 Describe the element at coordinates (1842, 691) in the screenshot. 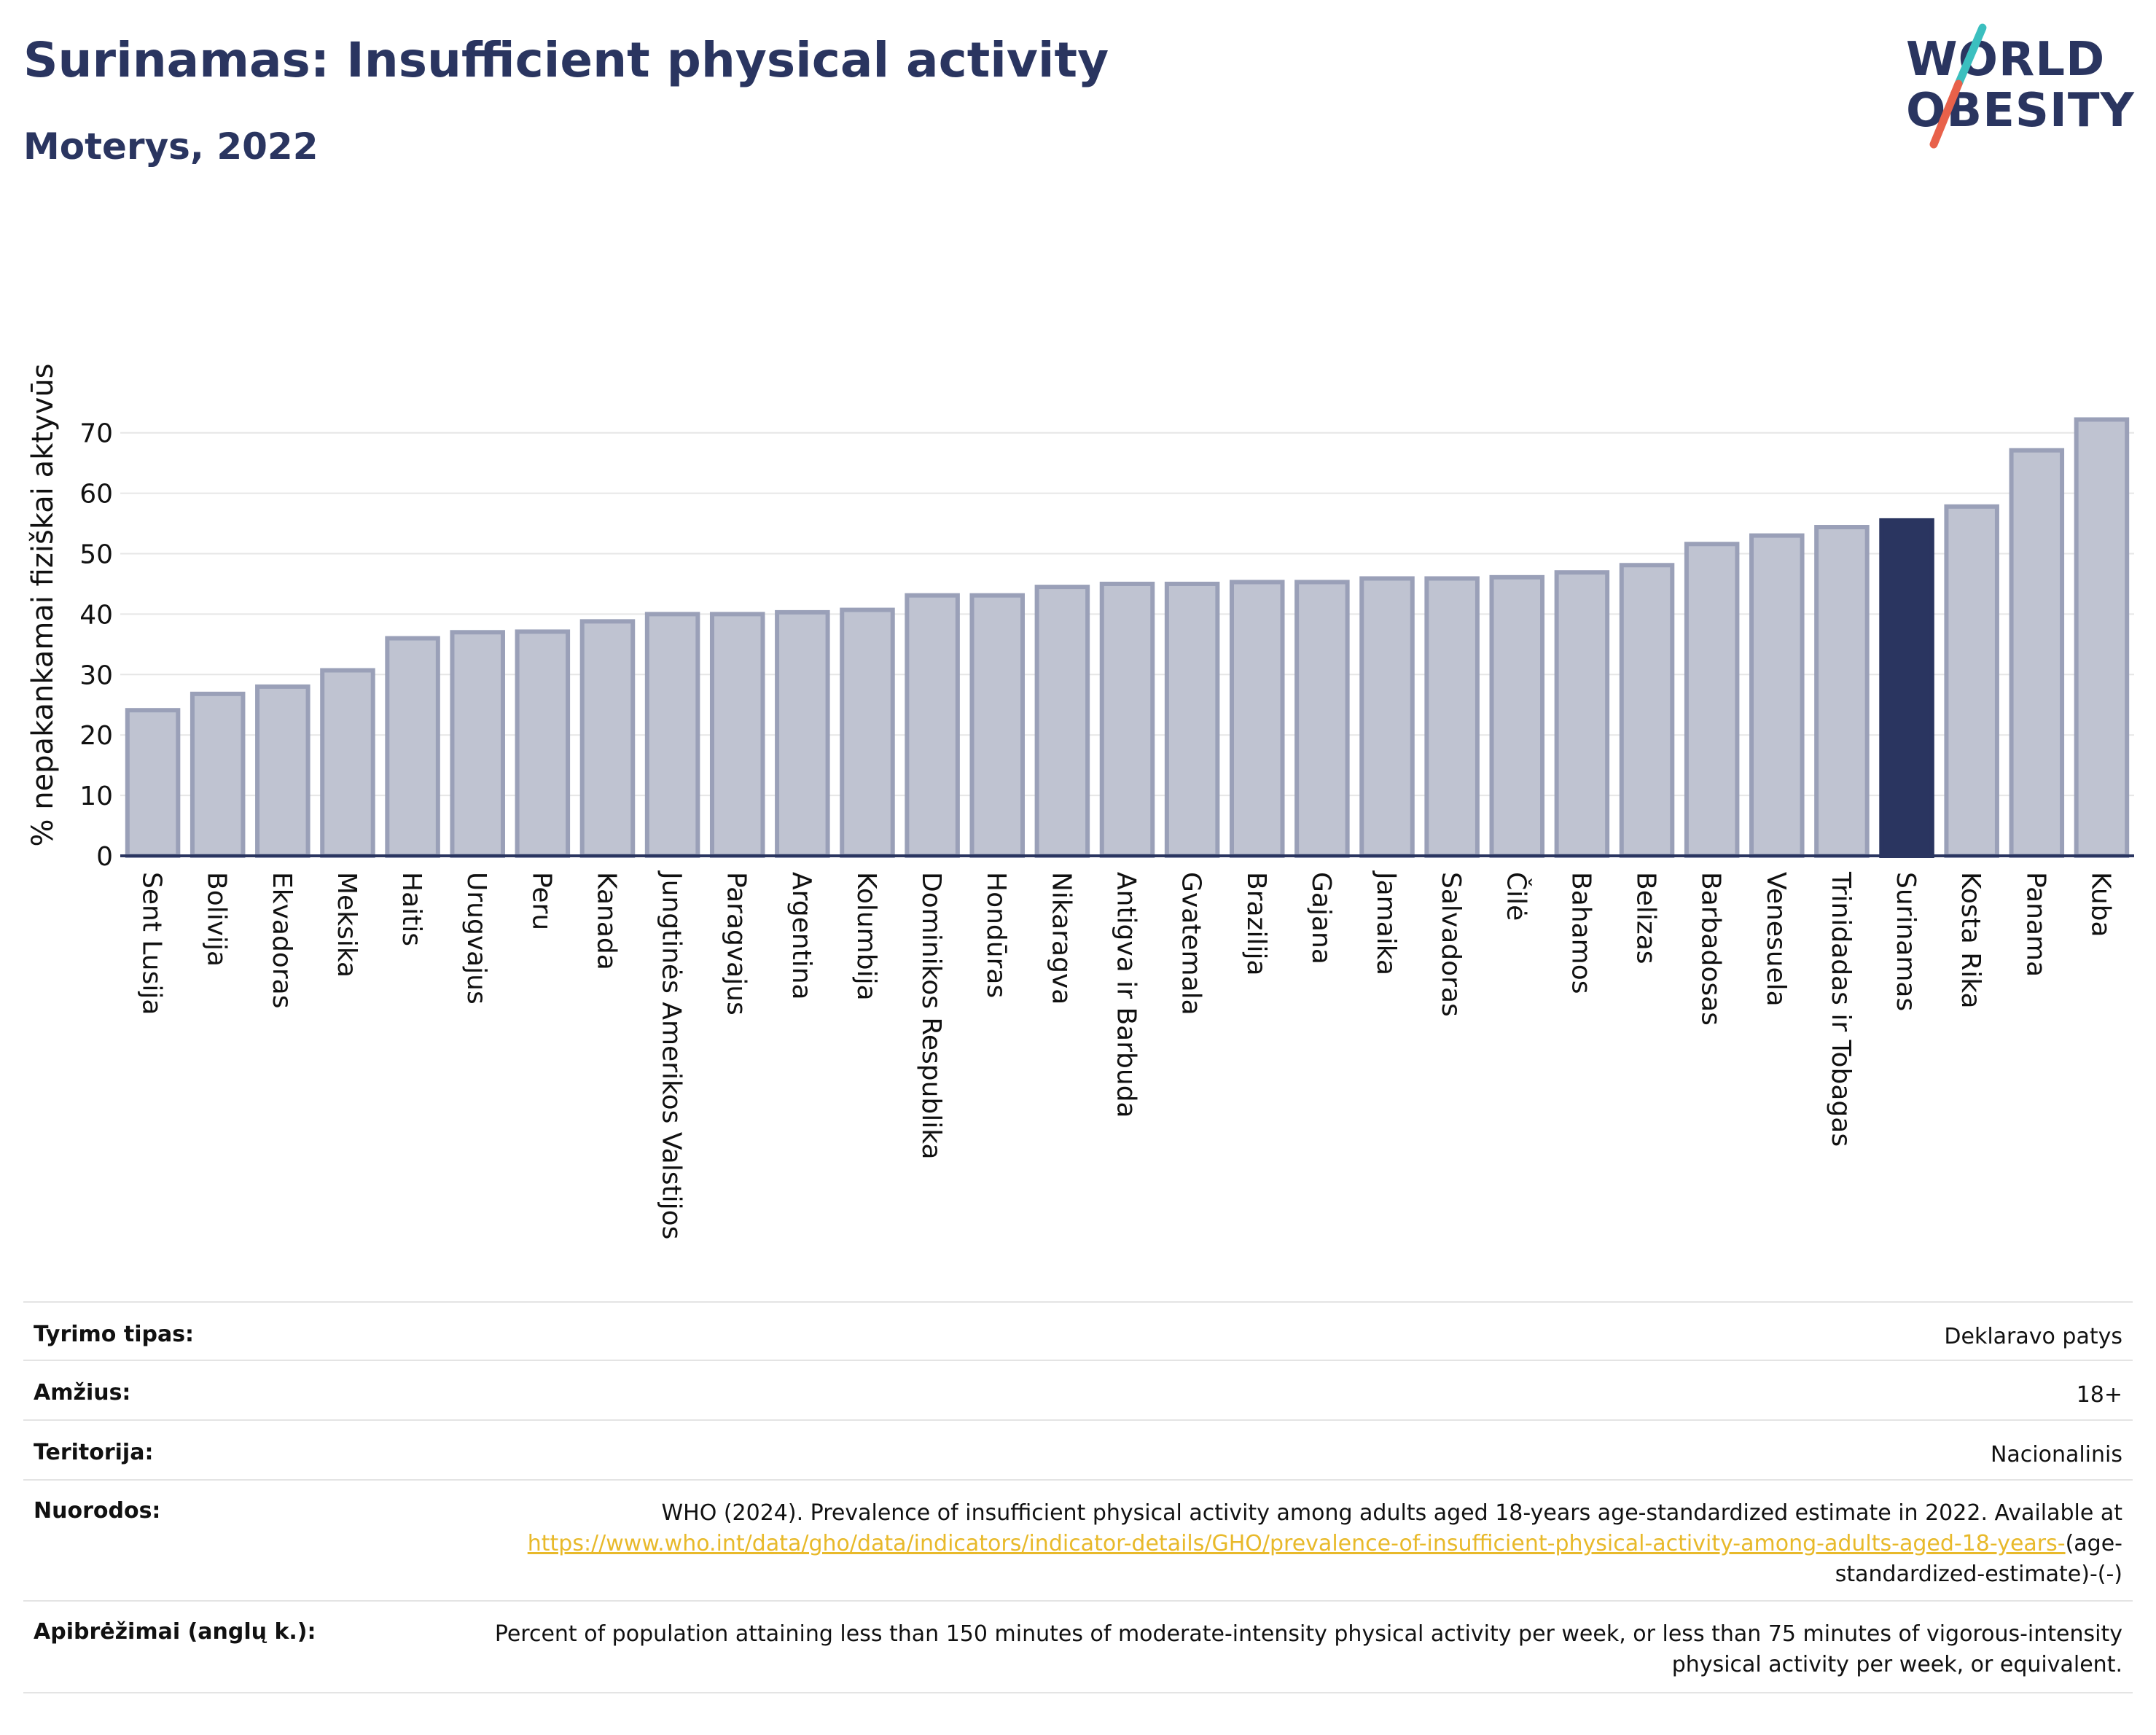

I see `bar-trinidadas-ir-tobagas` at that location.